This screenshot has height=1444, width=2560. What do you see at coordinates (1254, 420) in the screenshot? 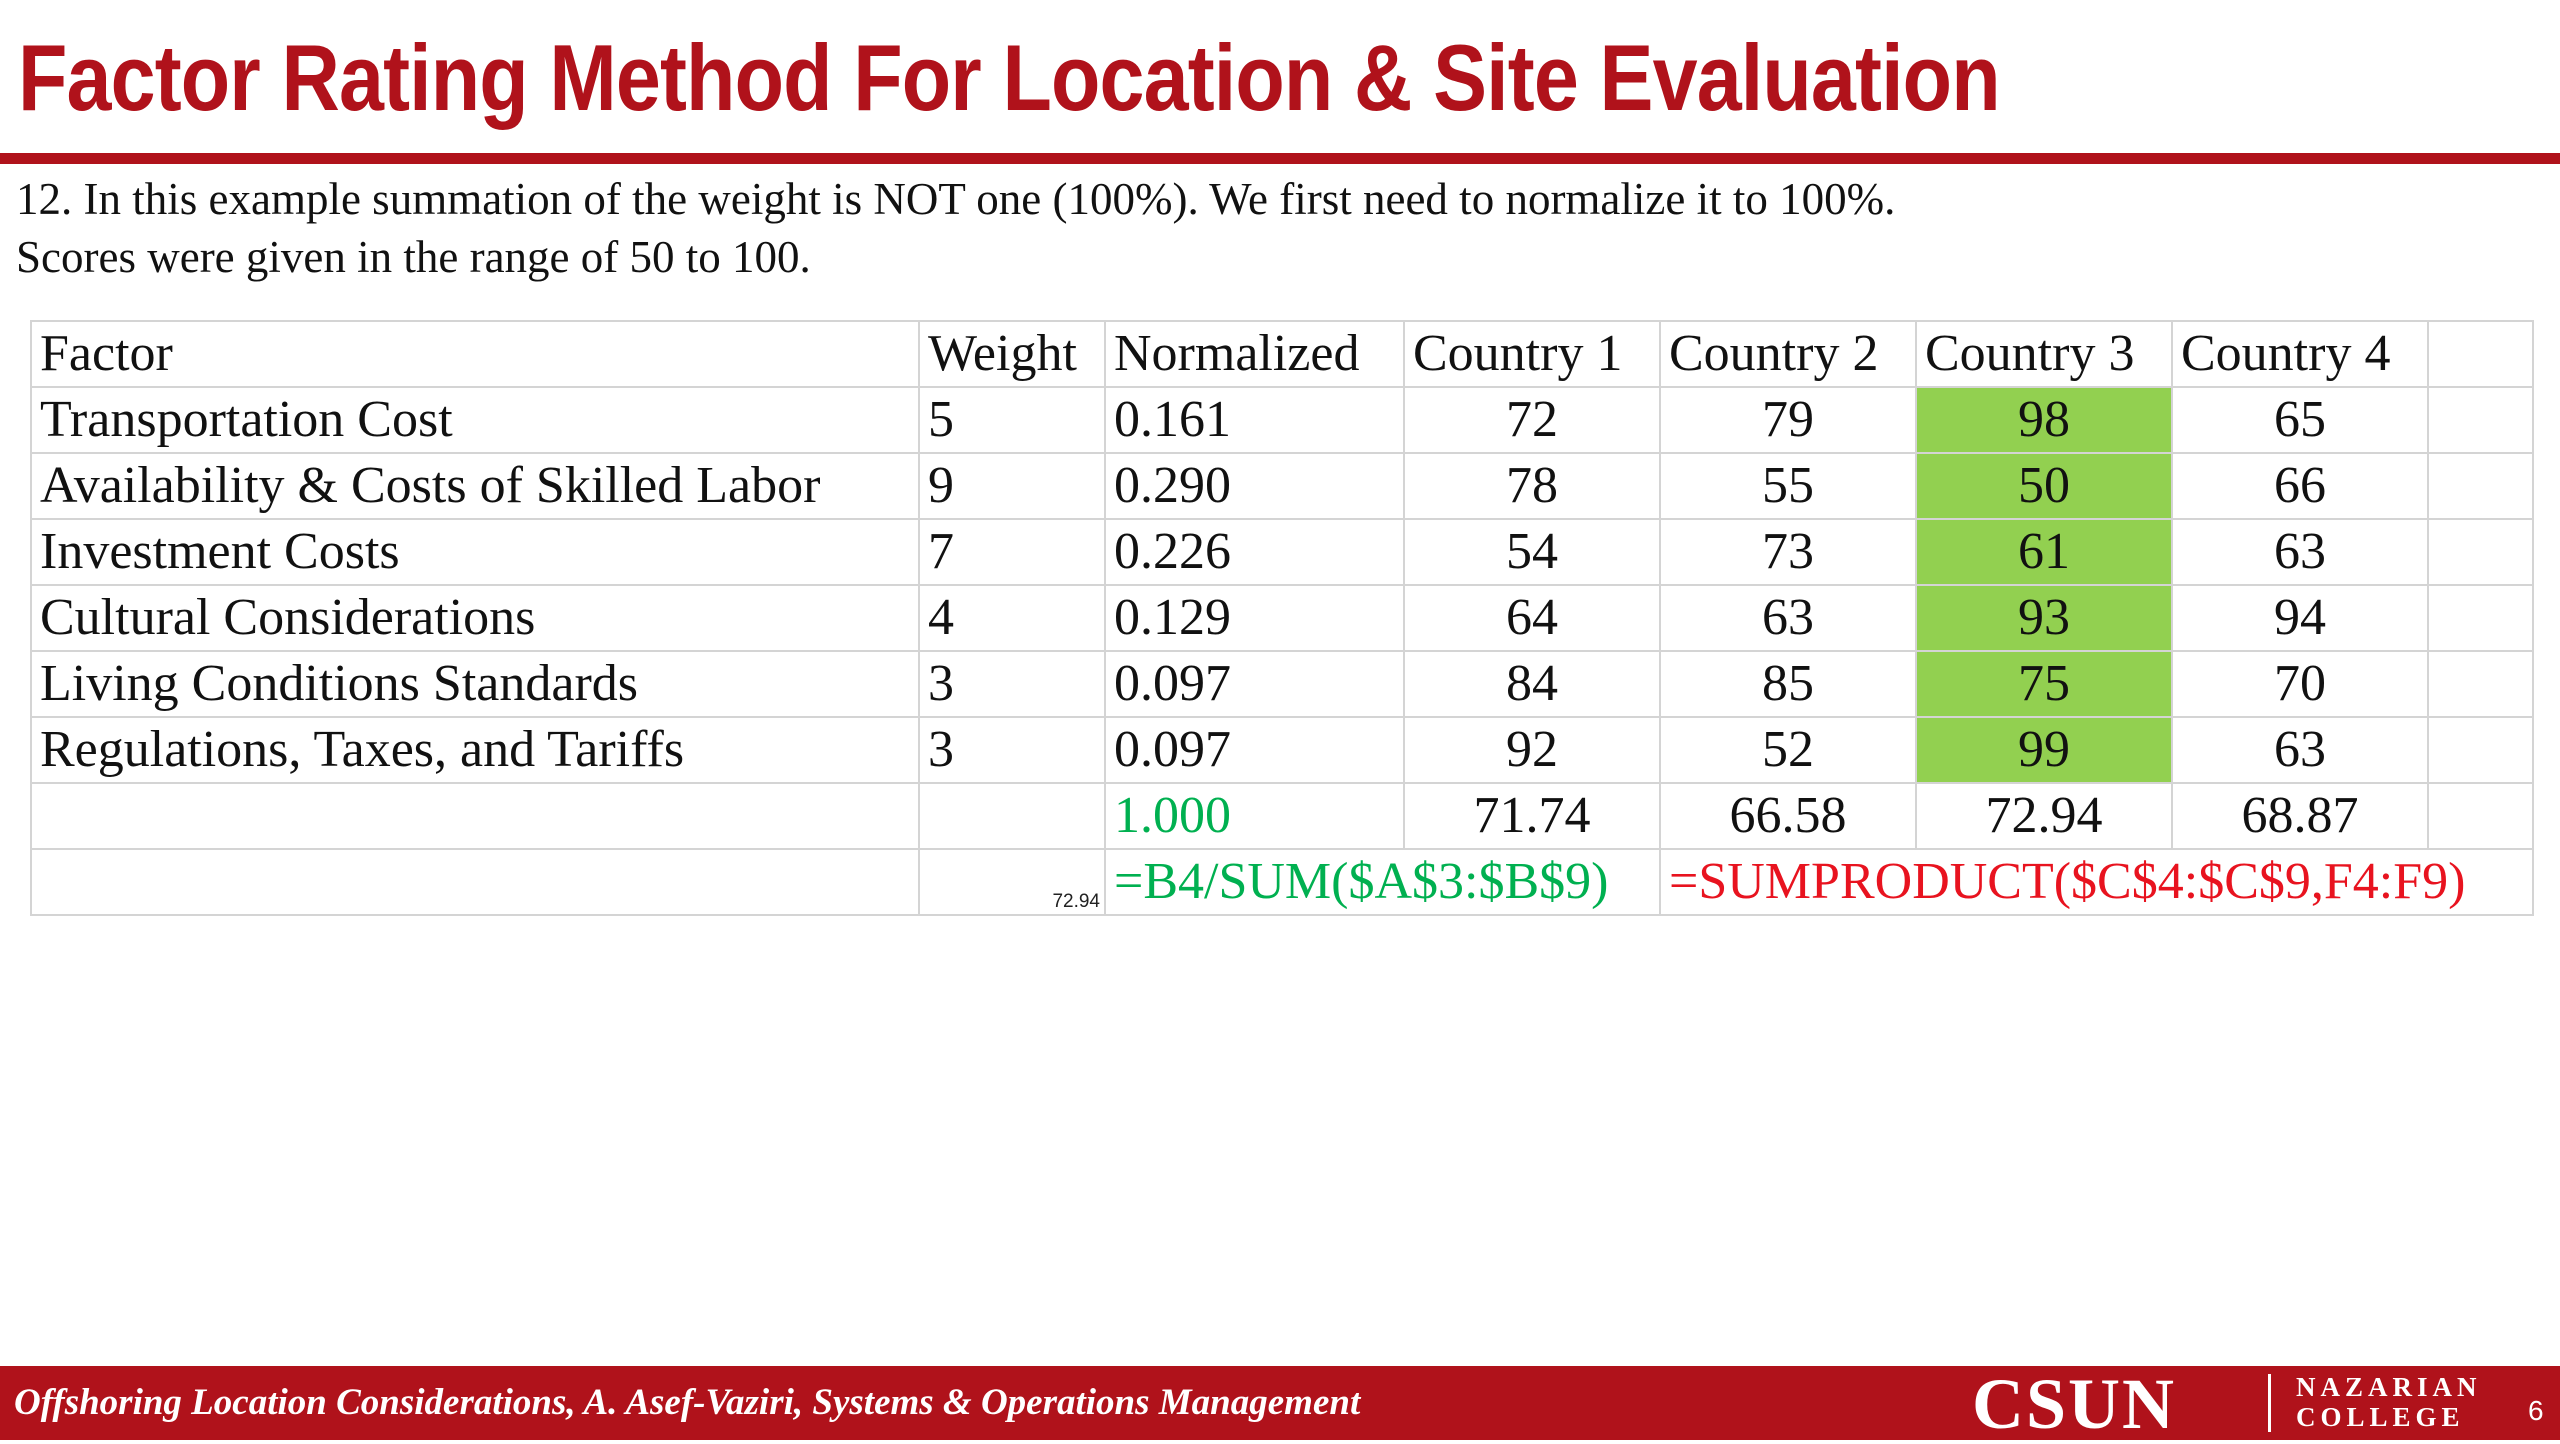
I see `normalized-cell: 0.161` at bounding box center [1254, 420].